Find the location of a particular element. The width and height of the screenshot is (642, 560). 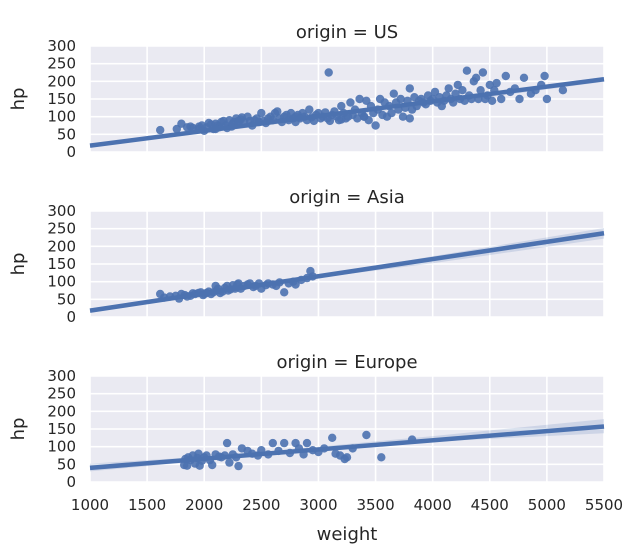

facet-title: origin = Asia is located at coordinates (347, 197).